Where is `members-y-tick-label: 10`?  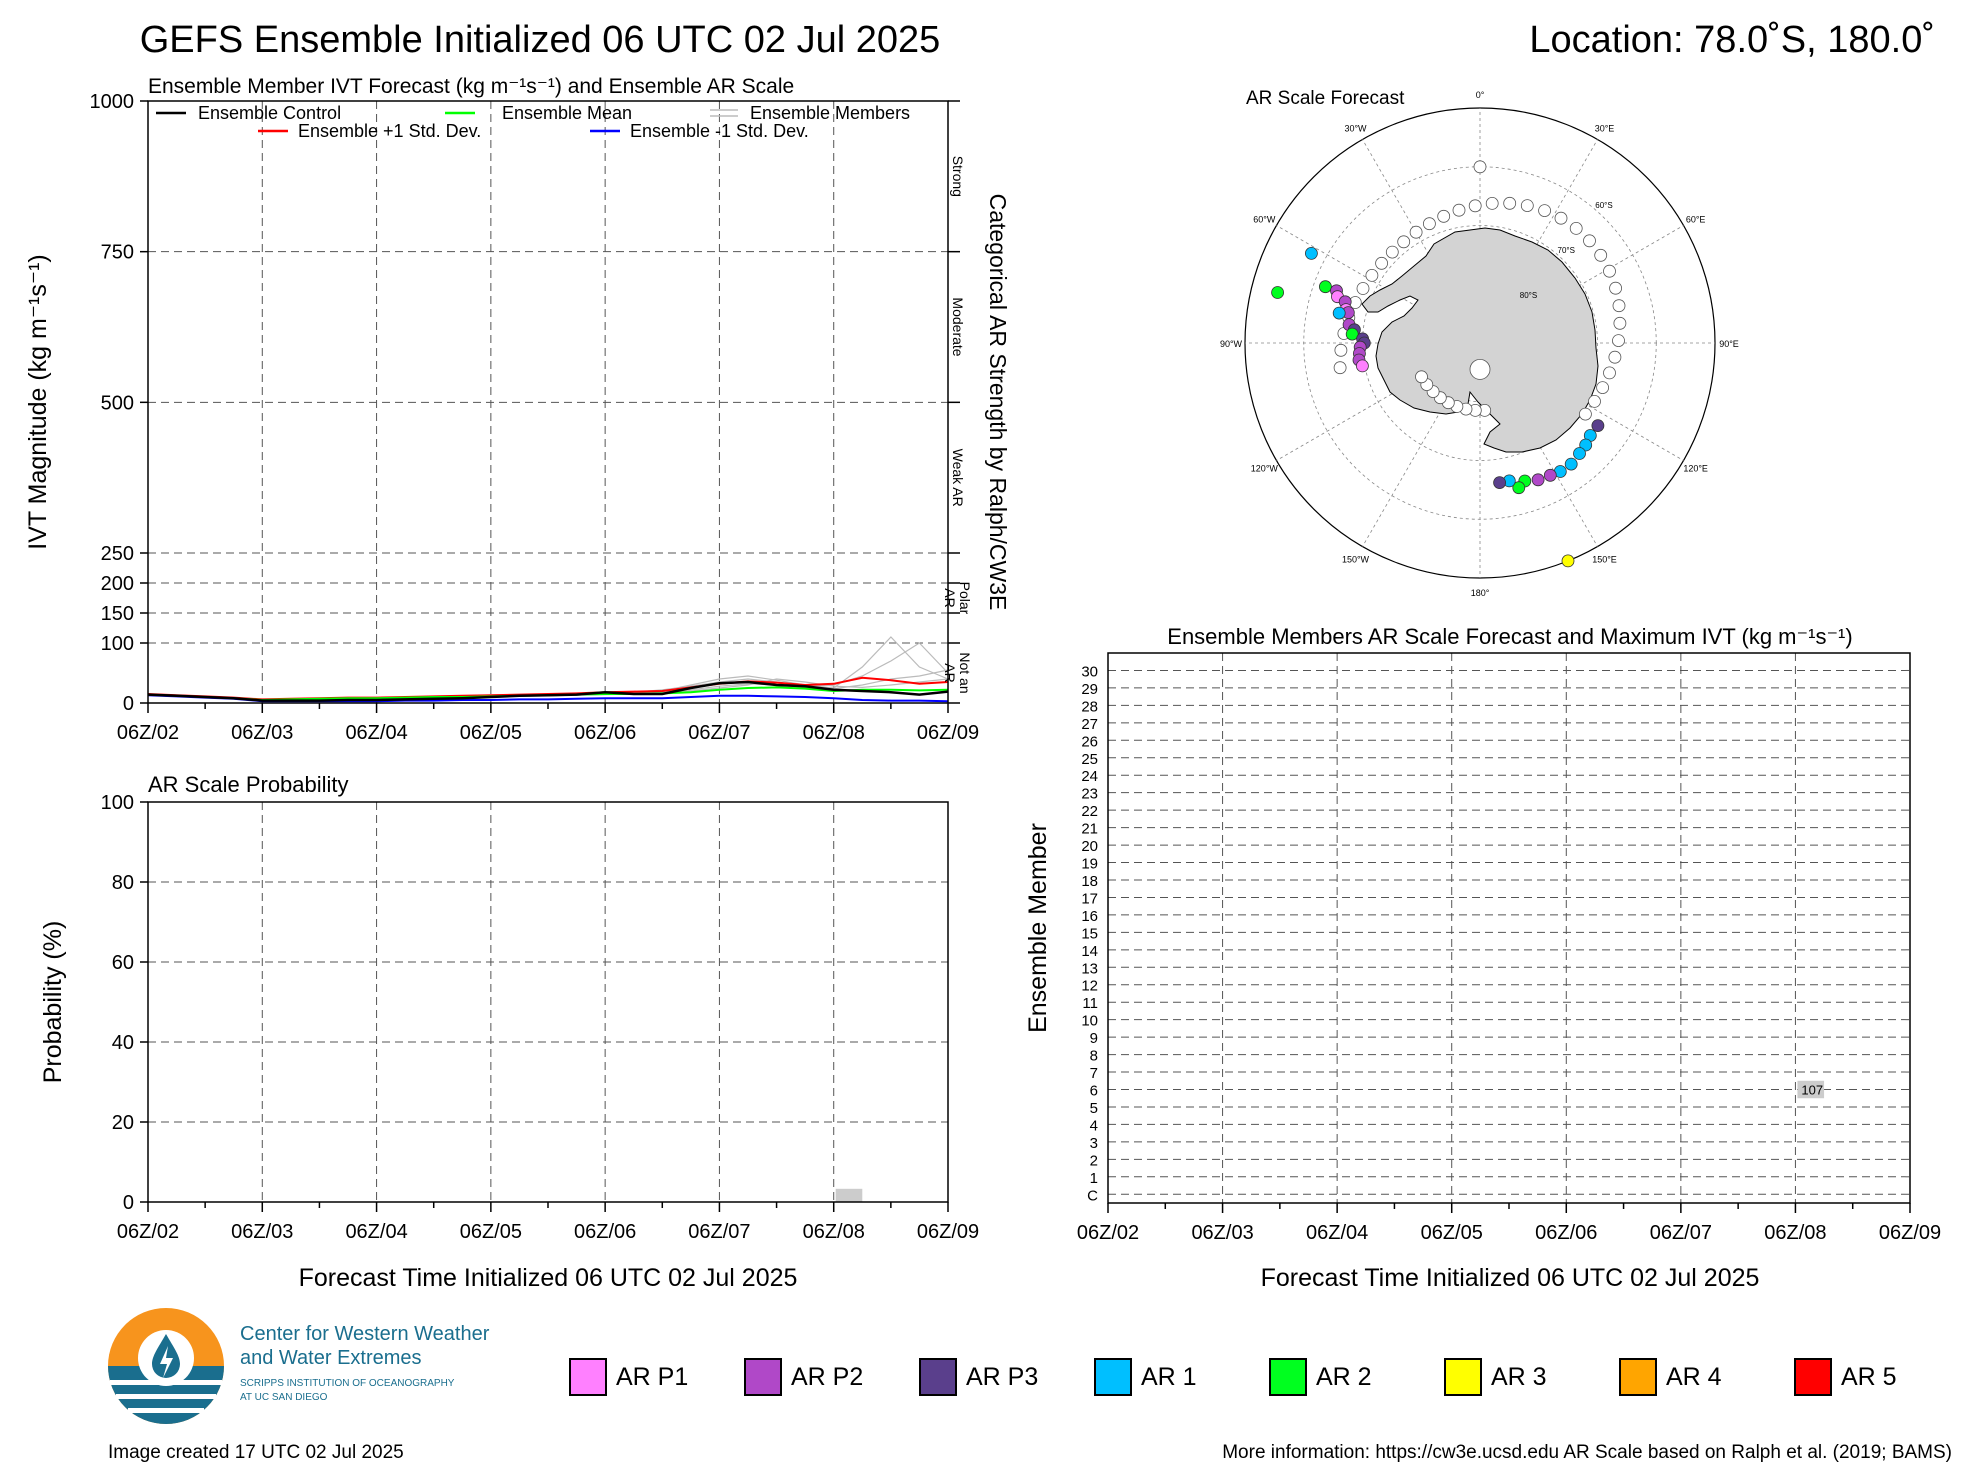
members-y-tick-label: 10 is located at coordinates (1089, 1021).